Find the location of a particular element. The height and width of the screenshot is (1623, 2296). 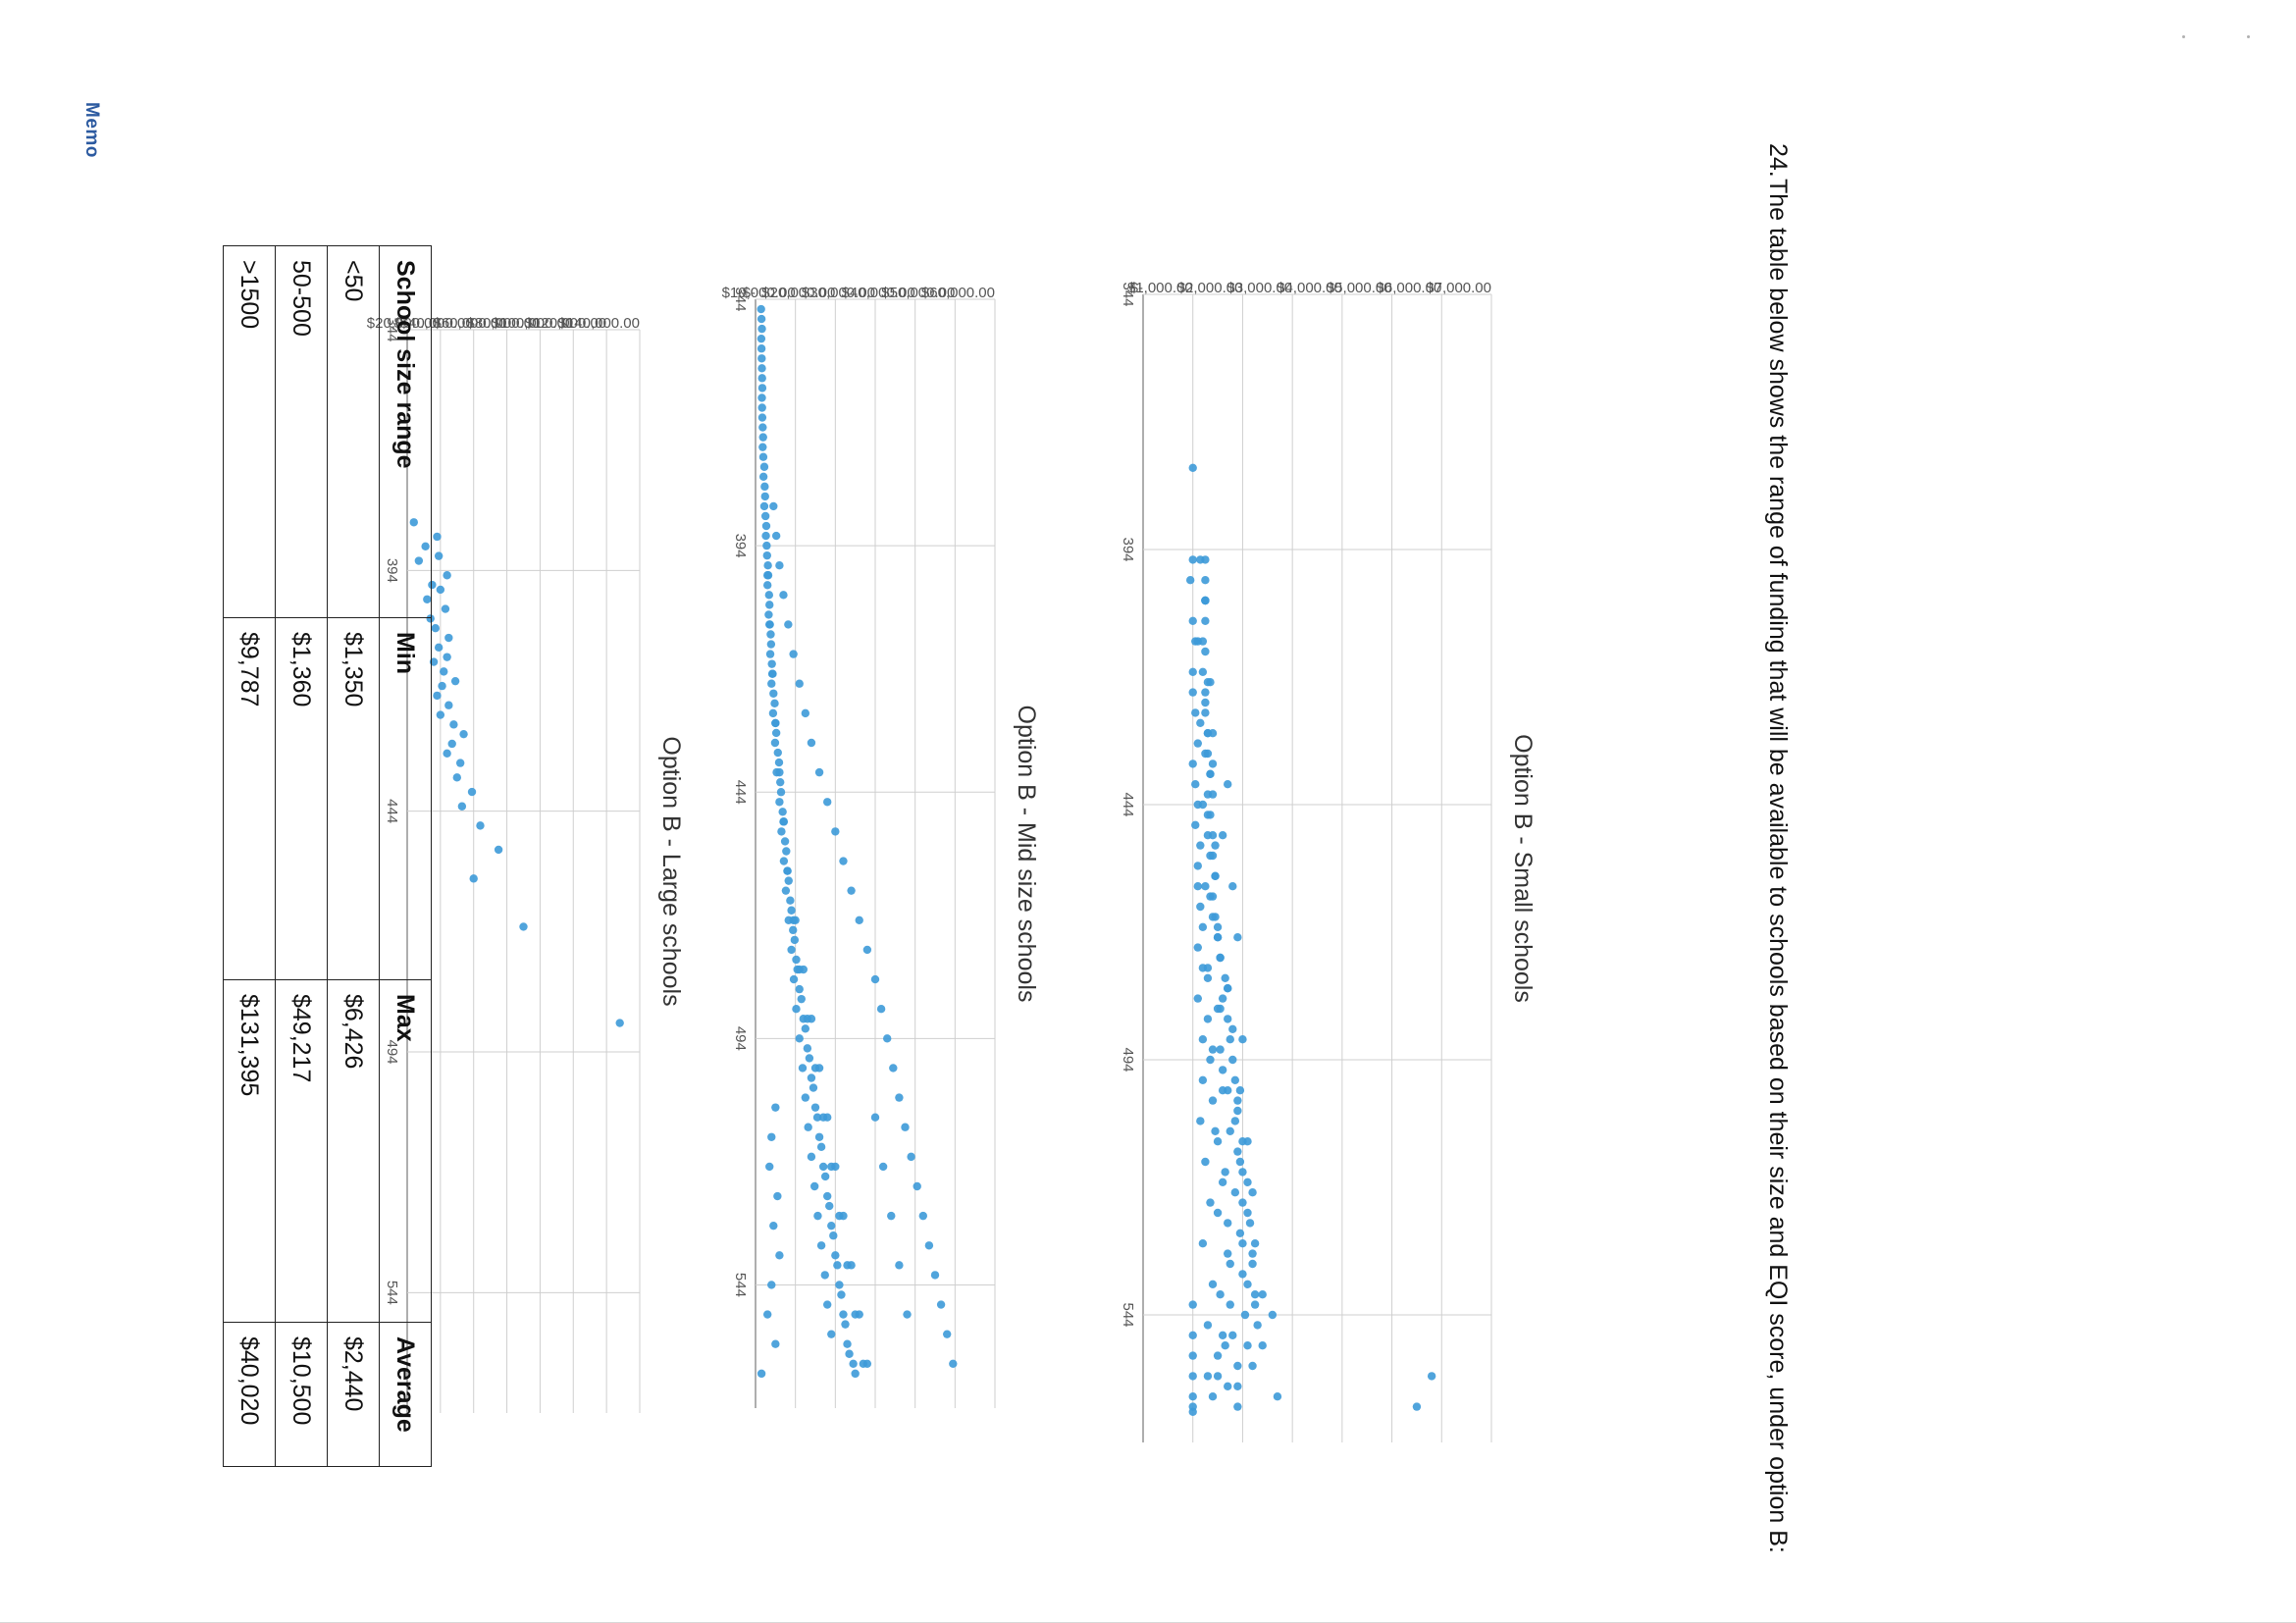

cell-min: $9,787 is located at coordinates (249, 798).